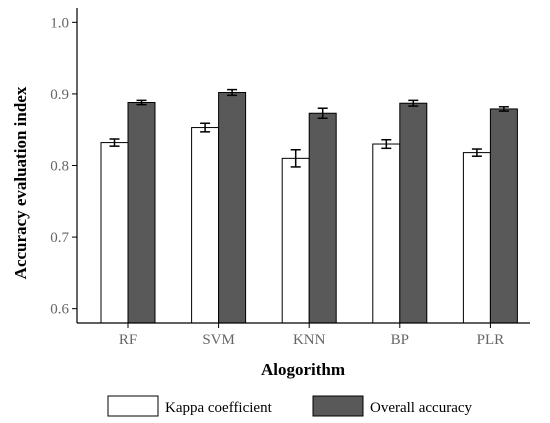 This screenshot has width=550, height=423. I want to click on y-ticks: 0.6 0.7 0.8 0.9 1.0, so click(63, 166).